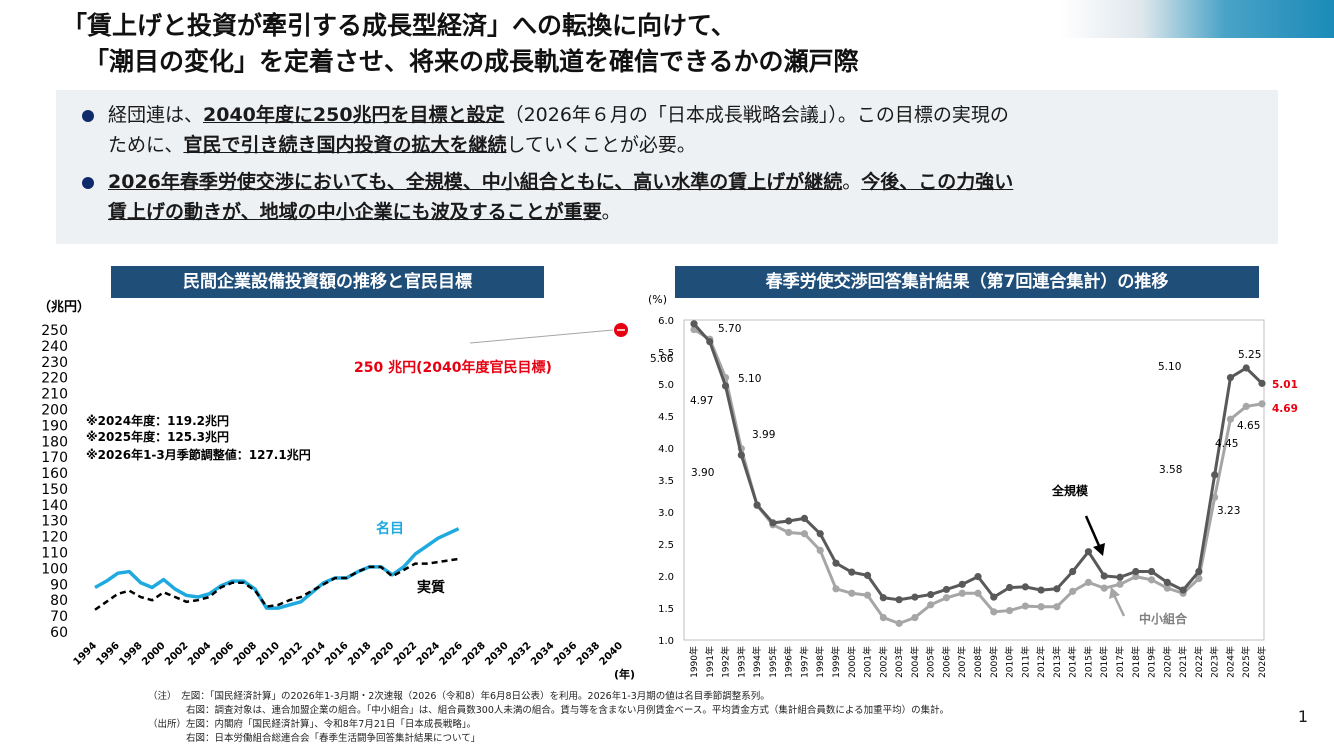 The image size is (1334, 750). What do you see at coordinates (710, 662) in the screenshot?
I see `right-x-tick-label: 1991年` at bounding box center [710, 662].